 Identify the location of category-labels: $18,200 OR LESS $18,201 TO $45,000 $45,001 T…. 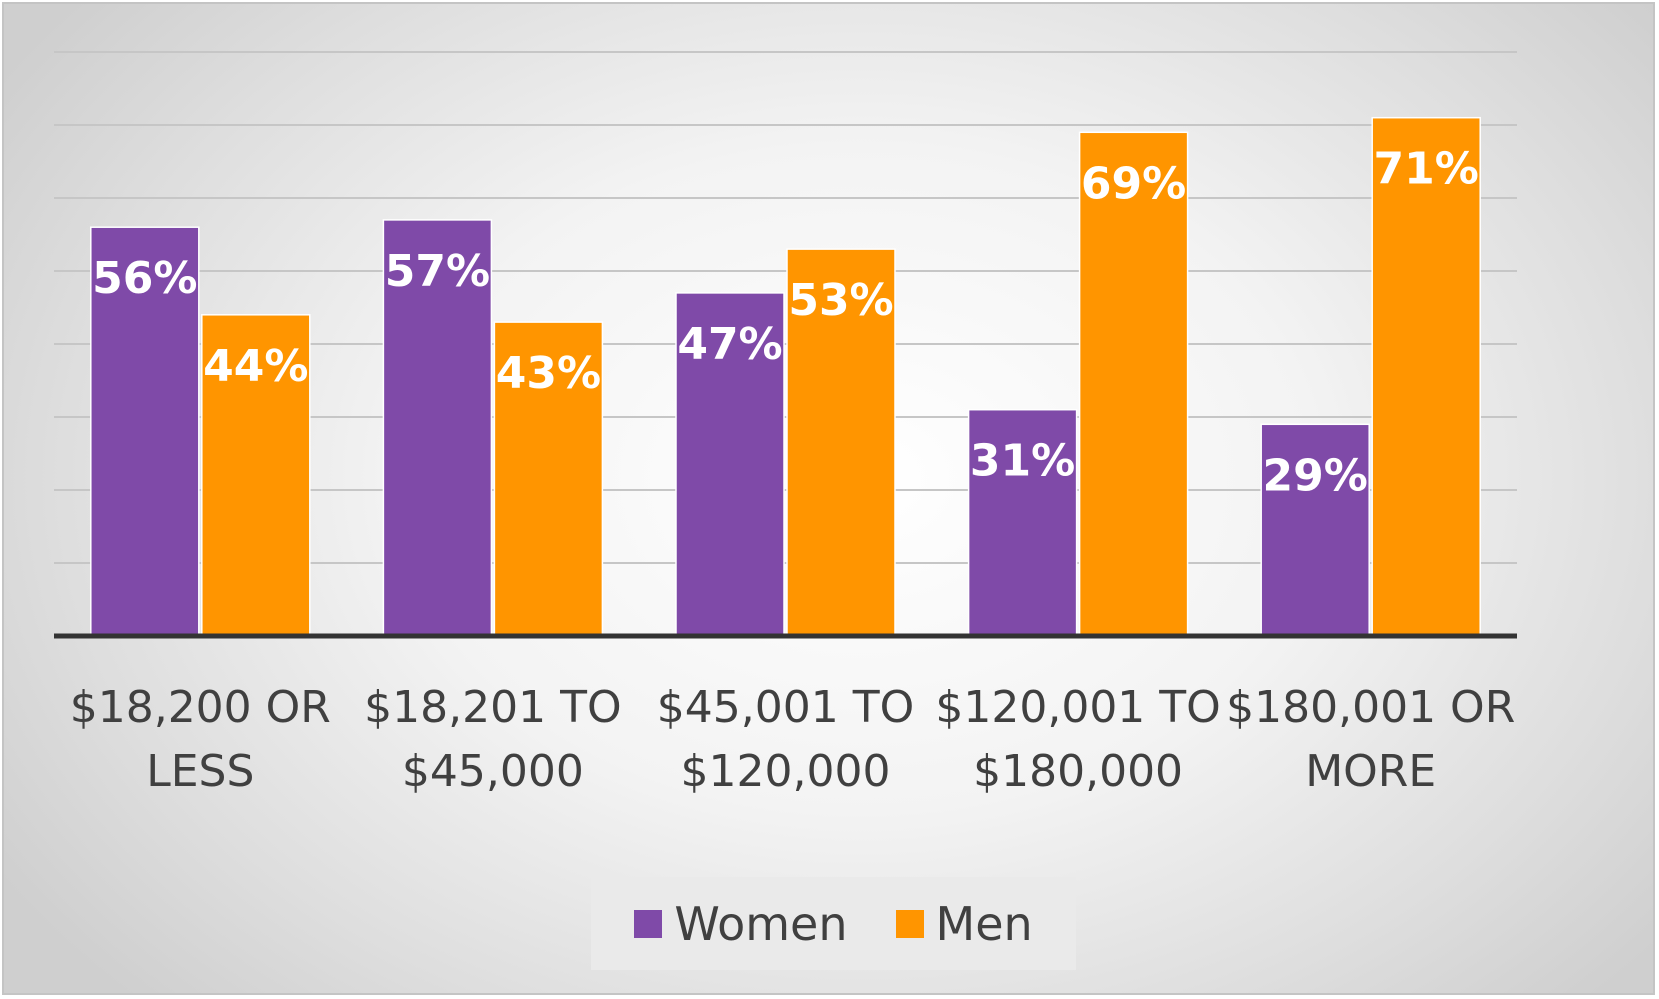
(793, 739).